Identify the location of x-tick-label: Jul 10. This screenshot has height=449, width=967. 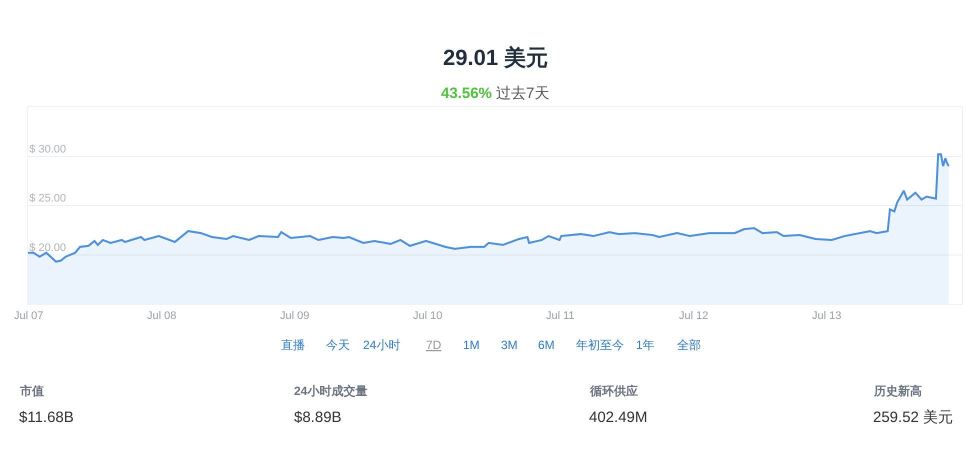
(427, 316).